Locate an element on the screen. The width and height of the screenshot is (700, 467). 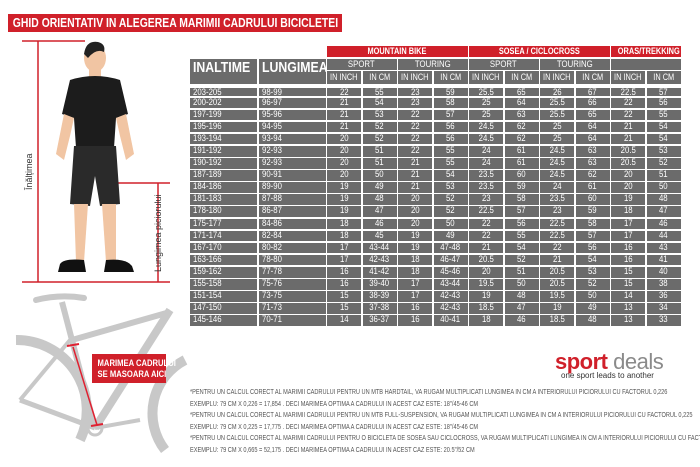
table-cell: 61 is located at coordinates (521, 151).